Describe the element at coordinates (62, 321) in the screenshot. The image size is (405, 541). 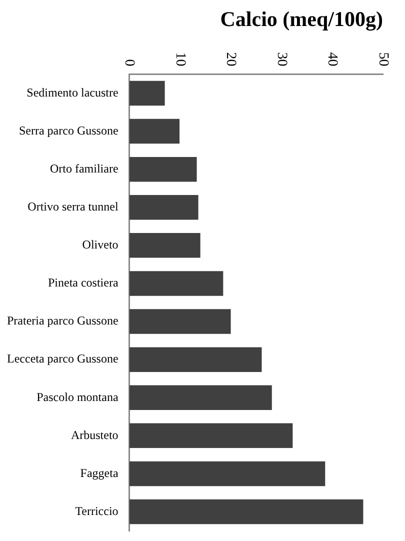
I see `y-tick-label: Prateria parco Gussone` at that location.